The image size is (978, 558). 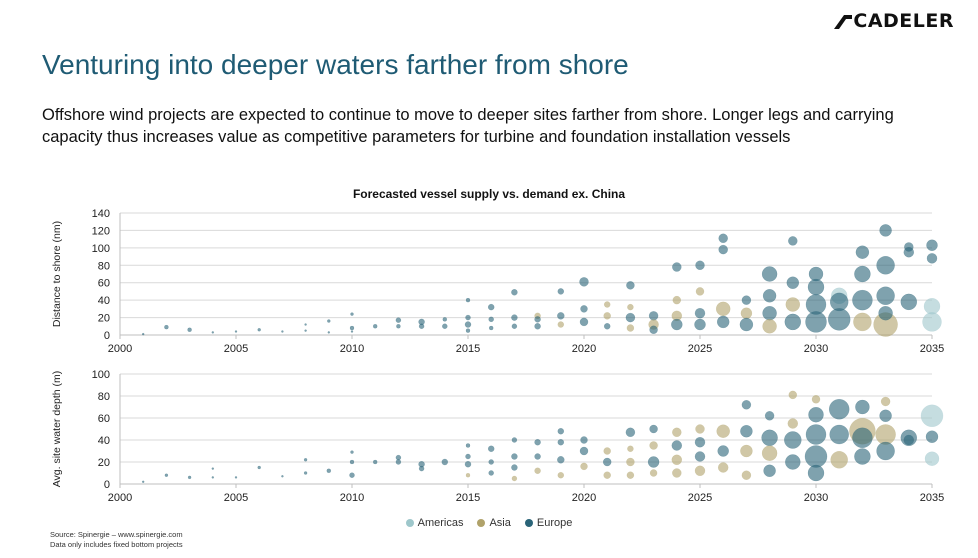 I want to click on depth-ytick-label: 80, so click(x=104, y=397).